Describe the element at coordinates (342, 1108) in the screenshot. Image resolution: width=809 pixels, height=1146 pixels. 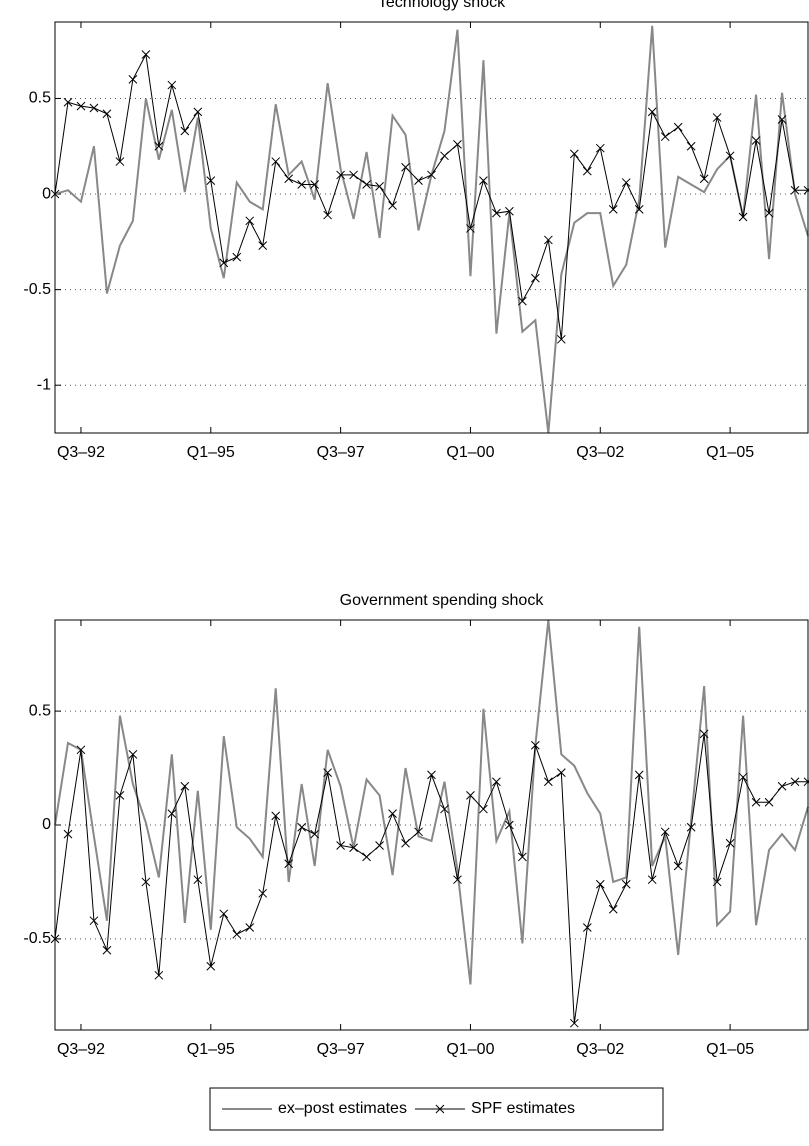
I see `legend-label: ex–post estimates` at that location.